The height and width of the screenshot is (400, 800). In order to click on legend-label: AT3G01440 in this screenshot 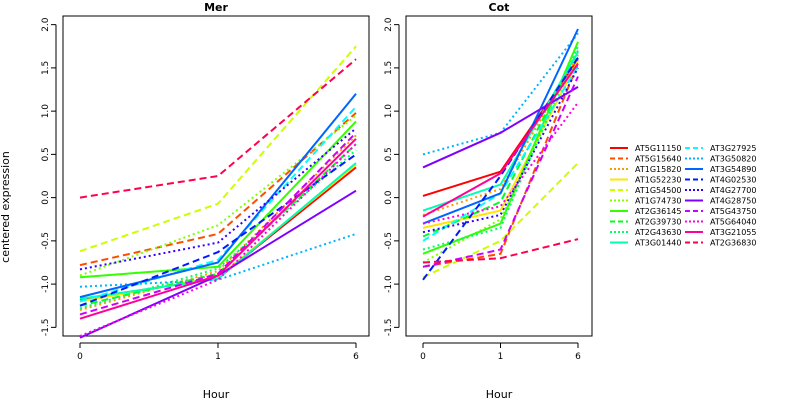, I will do `click(658, 243)`.